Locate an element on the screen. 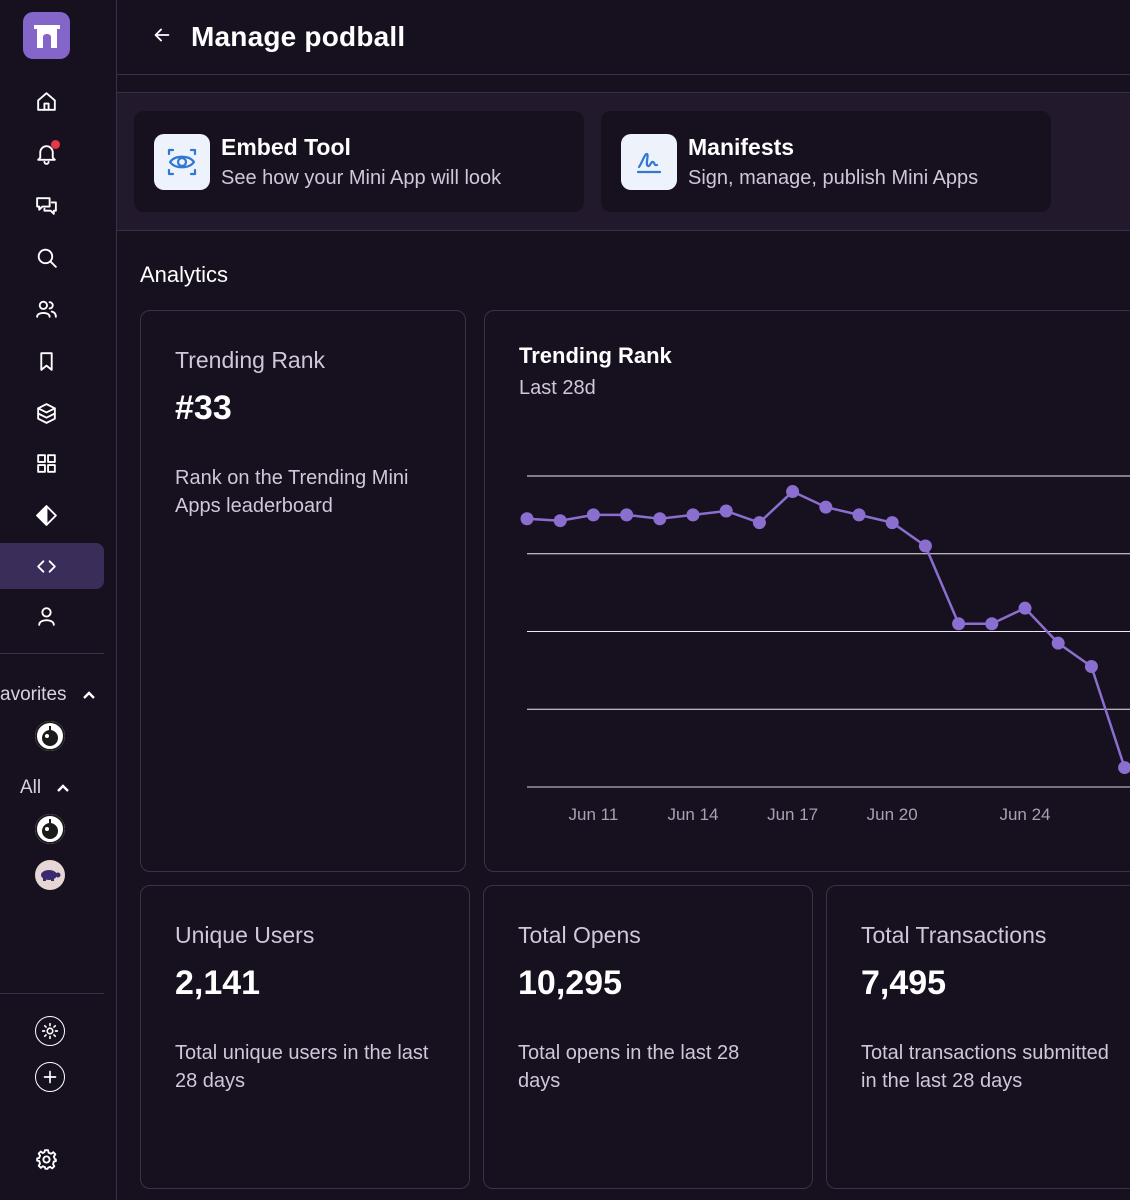 The width and height of the screenshot is (1130, 1200). add-app-button is located at coordinates (50, 1077).